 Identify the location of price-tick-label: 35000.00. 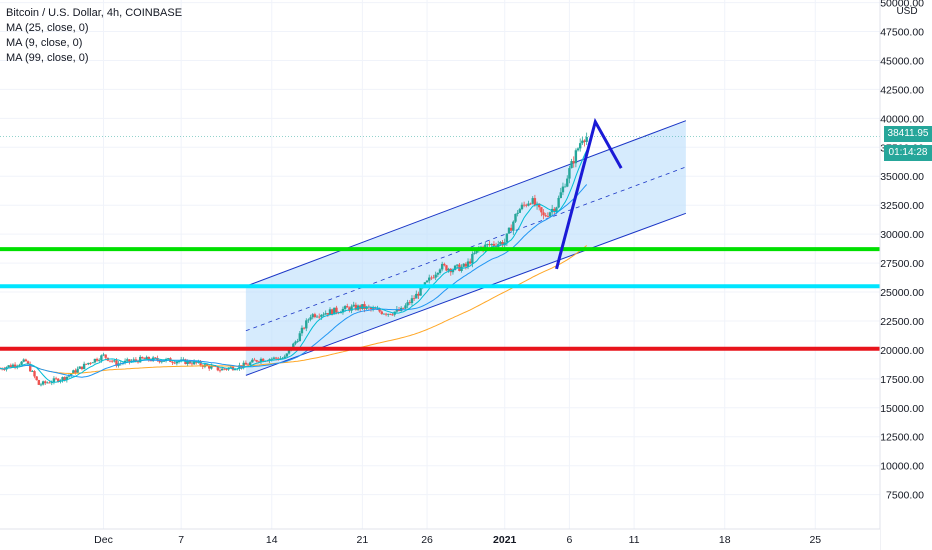
(902, 177).